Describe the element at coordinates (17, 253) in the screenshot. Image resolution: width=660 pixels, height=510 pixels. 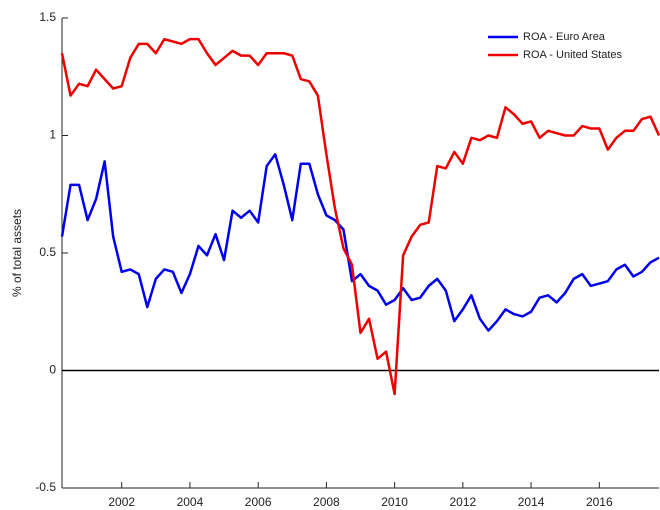
I see `y-axis-label: % of total assets` at that location.